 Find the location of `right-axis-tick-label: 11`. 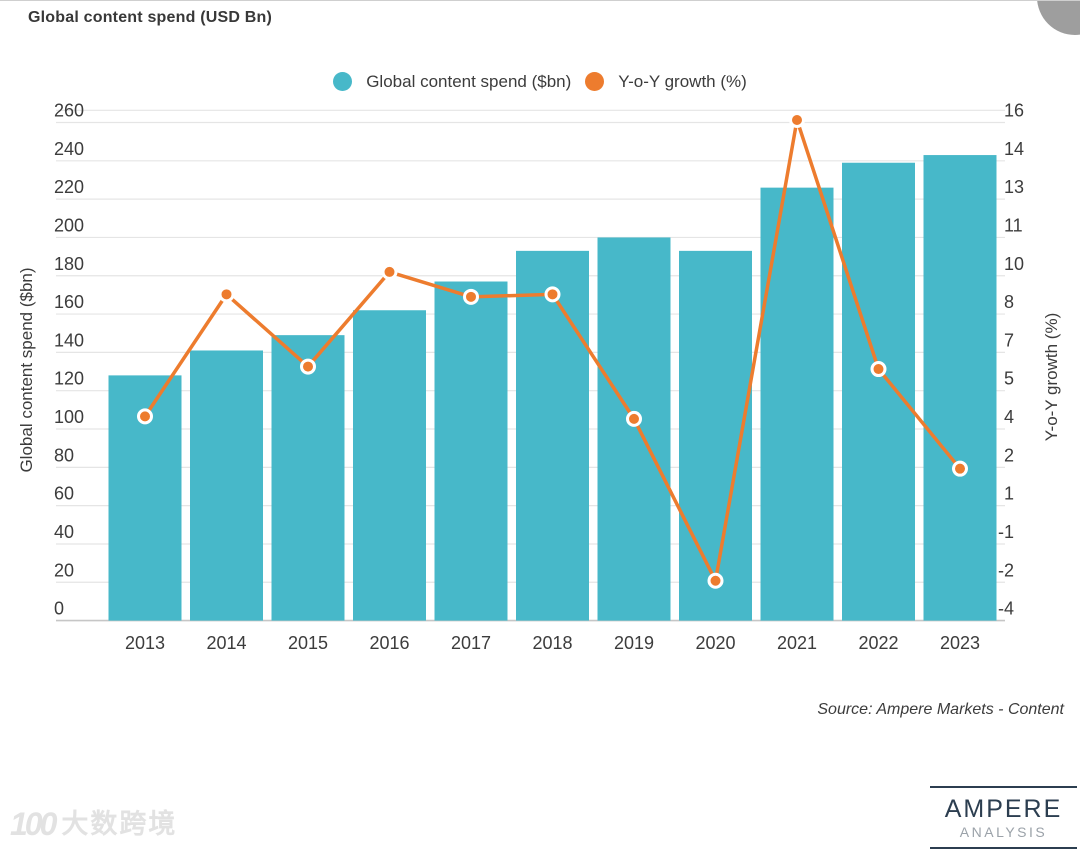

right-axis-tick-label: 11 is located at coordinates (1013, 225).